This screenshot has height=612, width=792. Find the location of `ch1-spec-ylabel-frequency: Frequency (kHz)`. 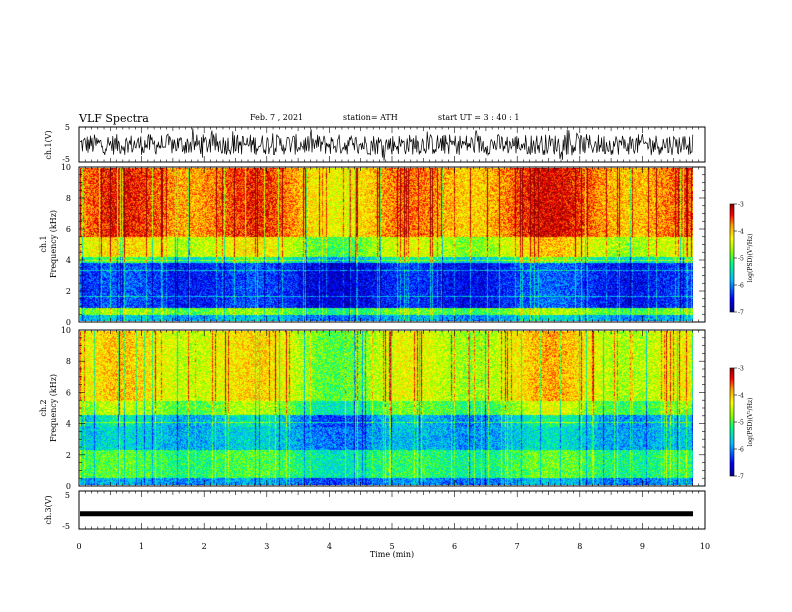

ch1-spec-ylabel-frequency: Frequency (kHz) is located at coordinates (53, 244).